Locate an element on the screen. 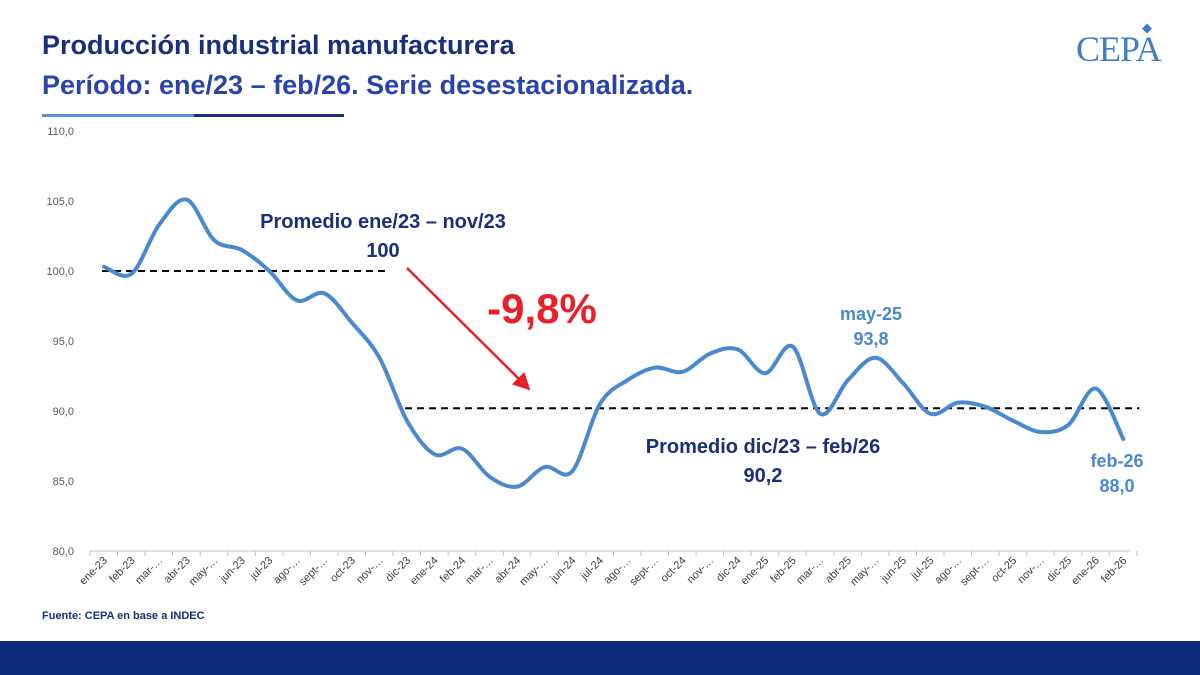 The width and height of the screenshot is (1200, 675). x-tick-label: jun-24 is located at coordinates (563, 570).